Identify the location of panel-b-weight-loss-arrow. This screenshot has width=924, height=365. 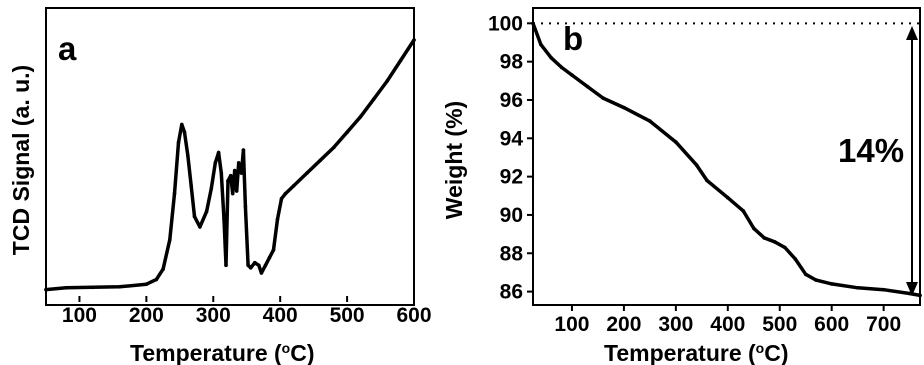
(912, 161).